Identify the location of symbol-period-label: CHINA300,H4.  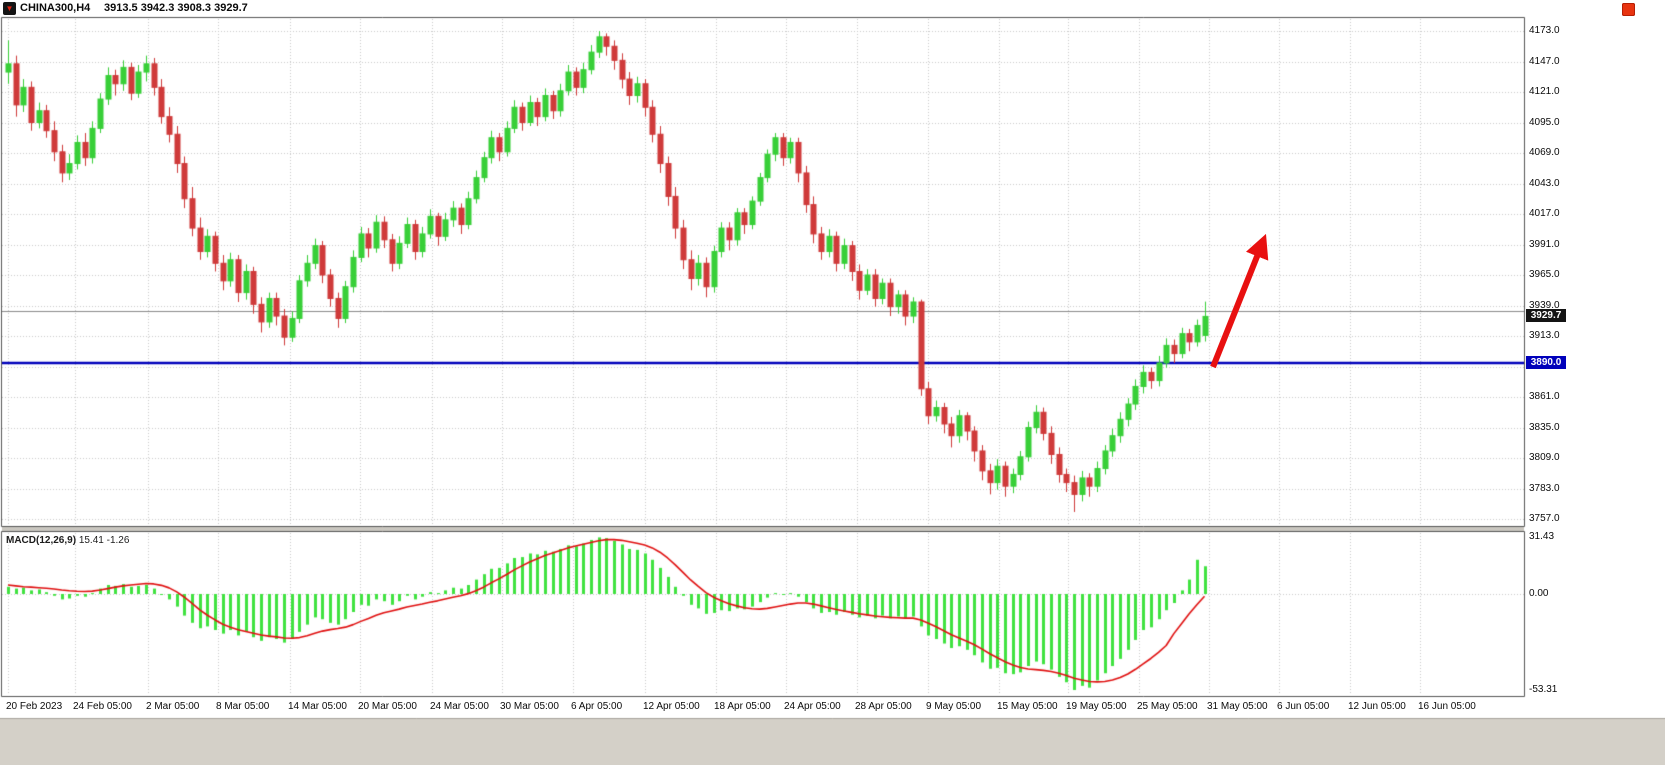
(55, 8).